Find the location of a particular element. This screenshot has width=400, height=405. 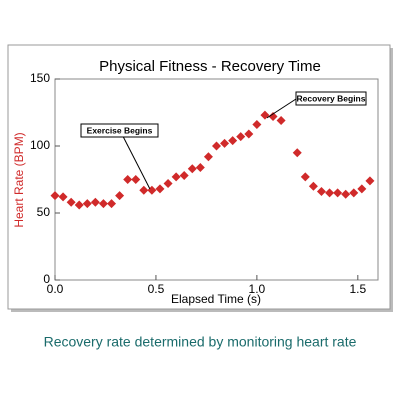

annotation-text: Recovery Begins is located at coordinates (331, 98).